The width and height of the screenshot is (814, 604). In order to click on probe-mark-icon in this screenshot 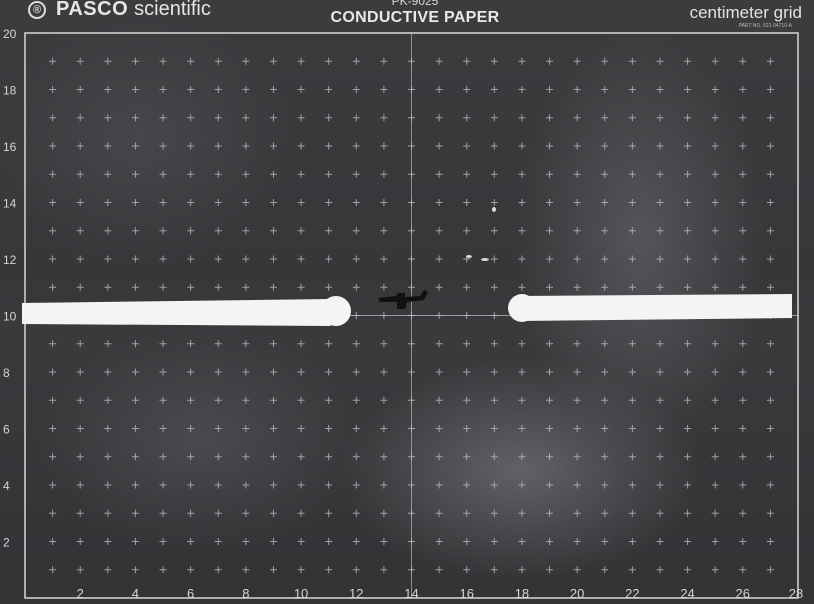, I will do `click(403, 299)`.